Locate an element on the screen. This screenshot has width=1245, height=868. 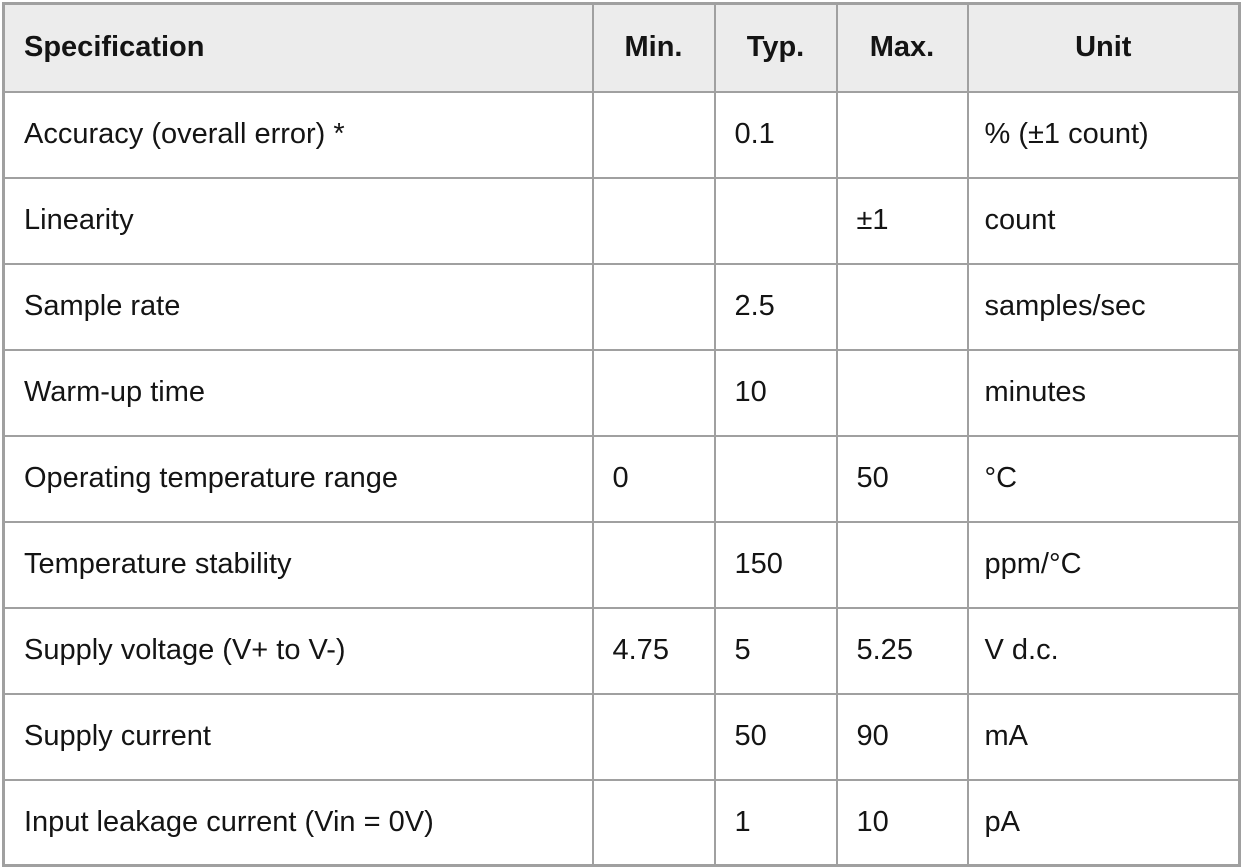
cell-spec: Input leakage current (Vin = 0V) is located at coordinates (298, 822).